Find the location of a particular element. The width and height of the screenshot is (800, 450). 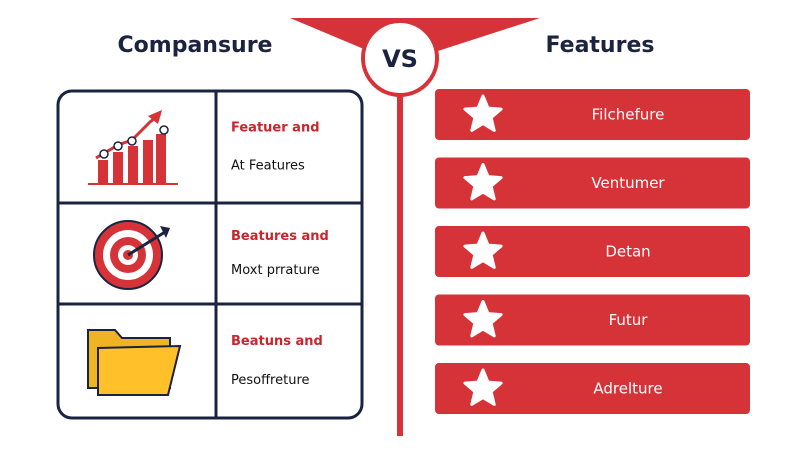

row-text: Pesoffreture is located at coordinates (270, 380).